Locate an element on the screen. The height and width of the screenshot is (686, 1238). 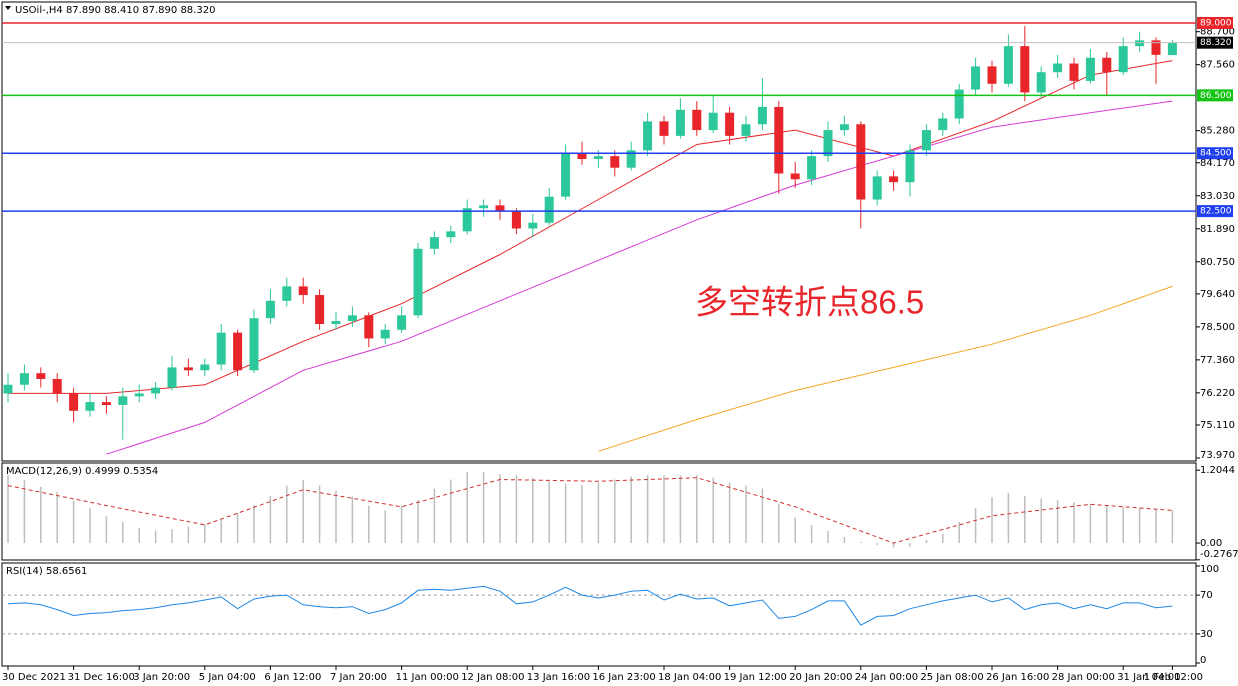
y-tick-label: 76.220 is located at coordinates (1217, 393).